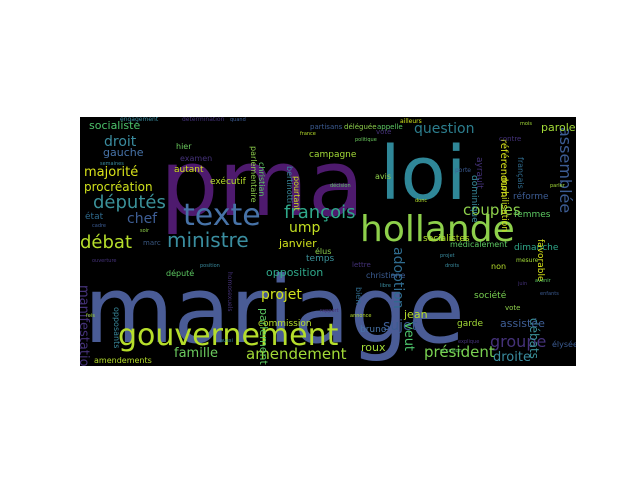 The height and width of the screenshot is (480, 640). I want to click on word-70: bien, so click(358, 295).